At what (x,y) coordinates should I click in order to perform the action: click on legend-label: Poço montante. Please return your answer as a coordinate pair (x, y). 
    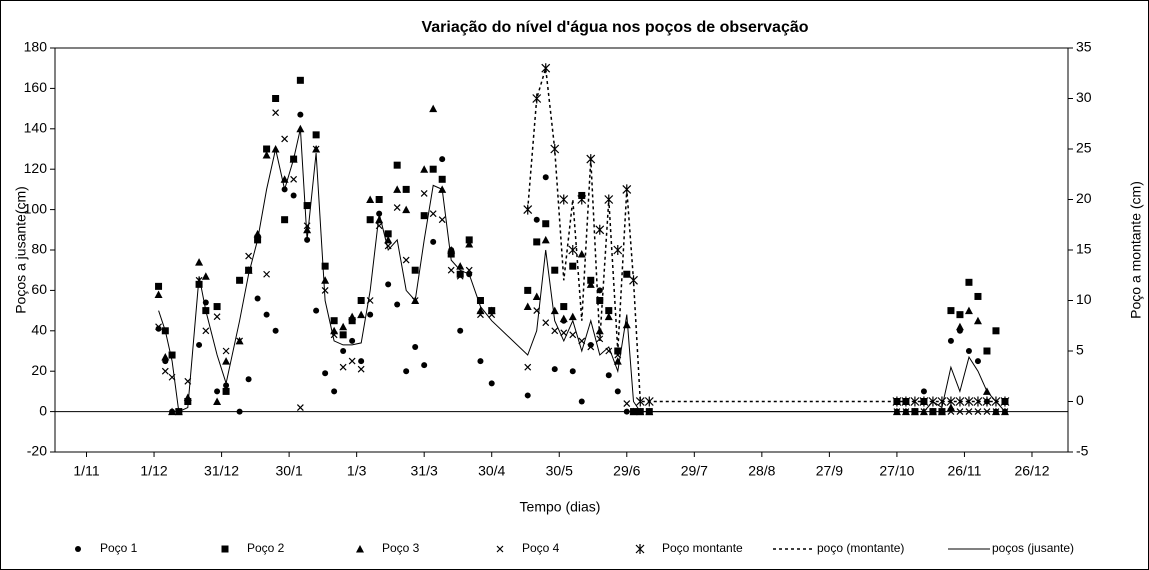
    Looking at the image, I should click on (702, 548).